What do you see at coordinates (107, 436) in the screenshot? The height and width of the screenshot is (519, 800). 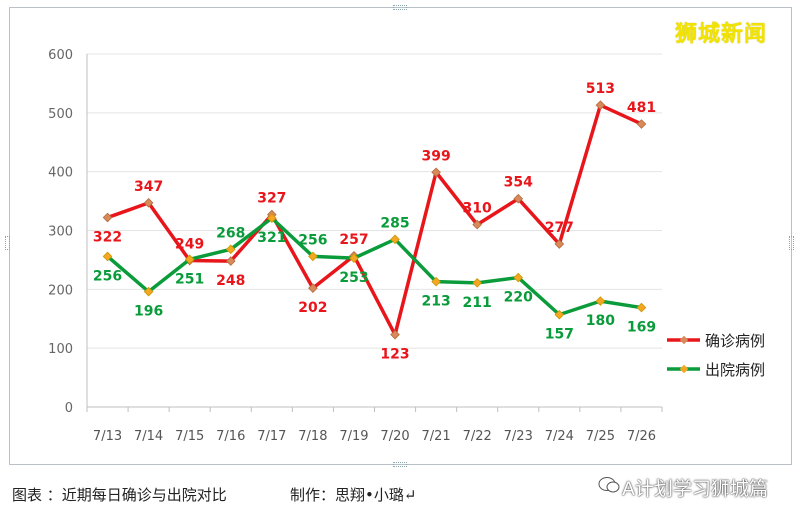 I see `x-tick-label: 7/13` at bounding box center [107, 436].